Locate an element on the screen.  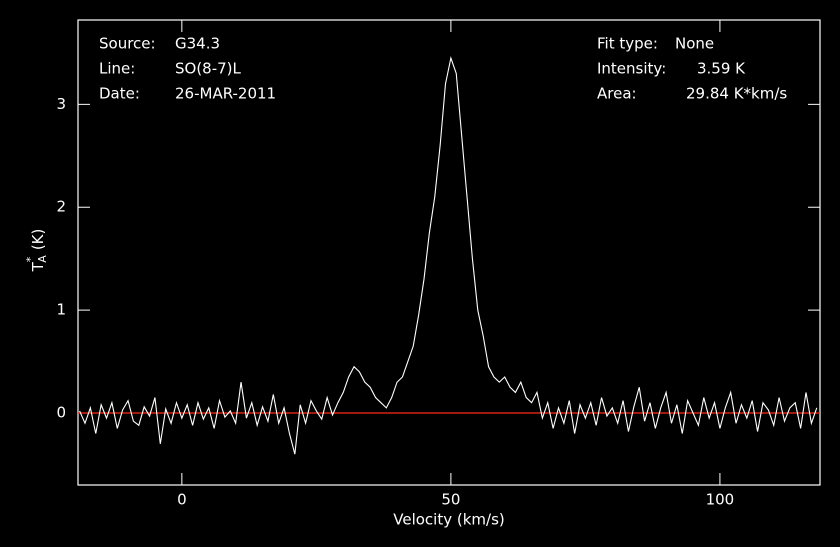
info-value: 26-MAR-2011 is located at coordinates (225, 94).